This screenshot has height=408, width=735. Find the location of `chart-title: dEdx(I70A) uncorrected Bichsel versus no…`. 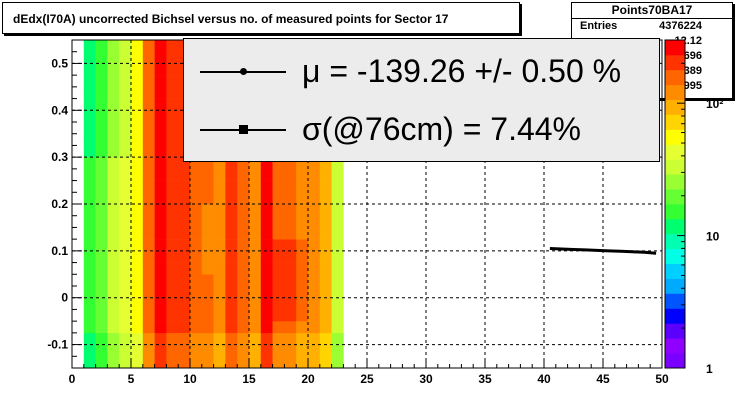

chart-title: dEdx(I70A) uncorrected Bichsel versus no… is located at coordinates (261, 18).